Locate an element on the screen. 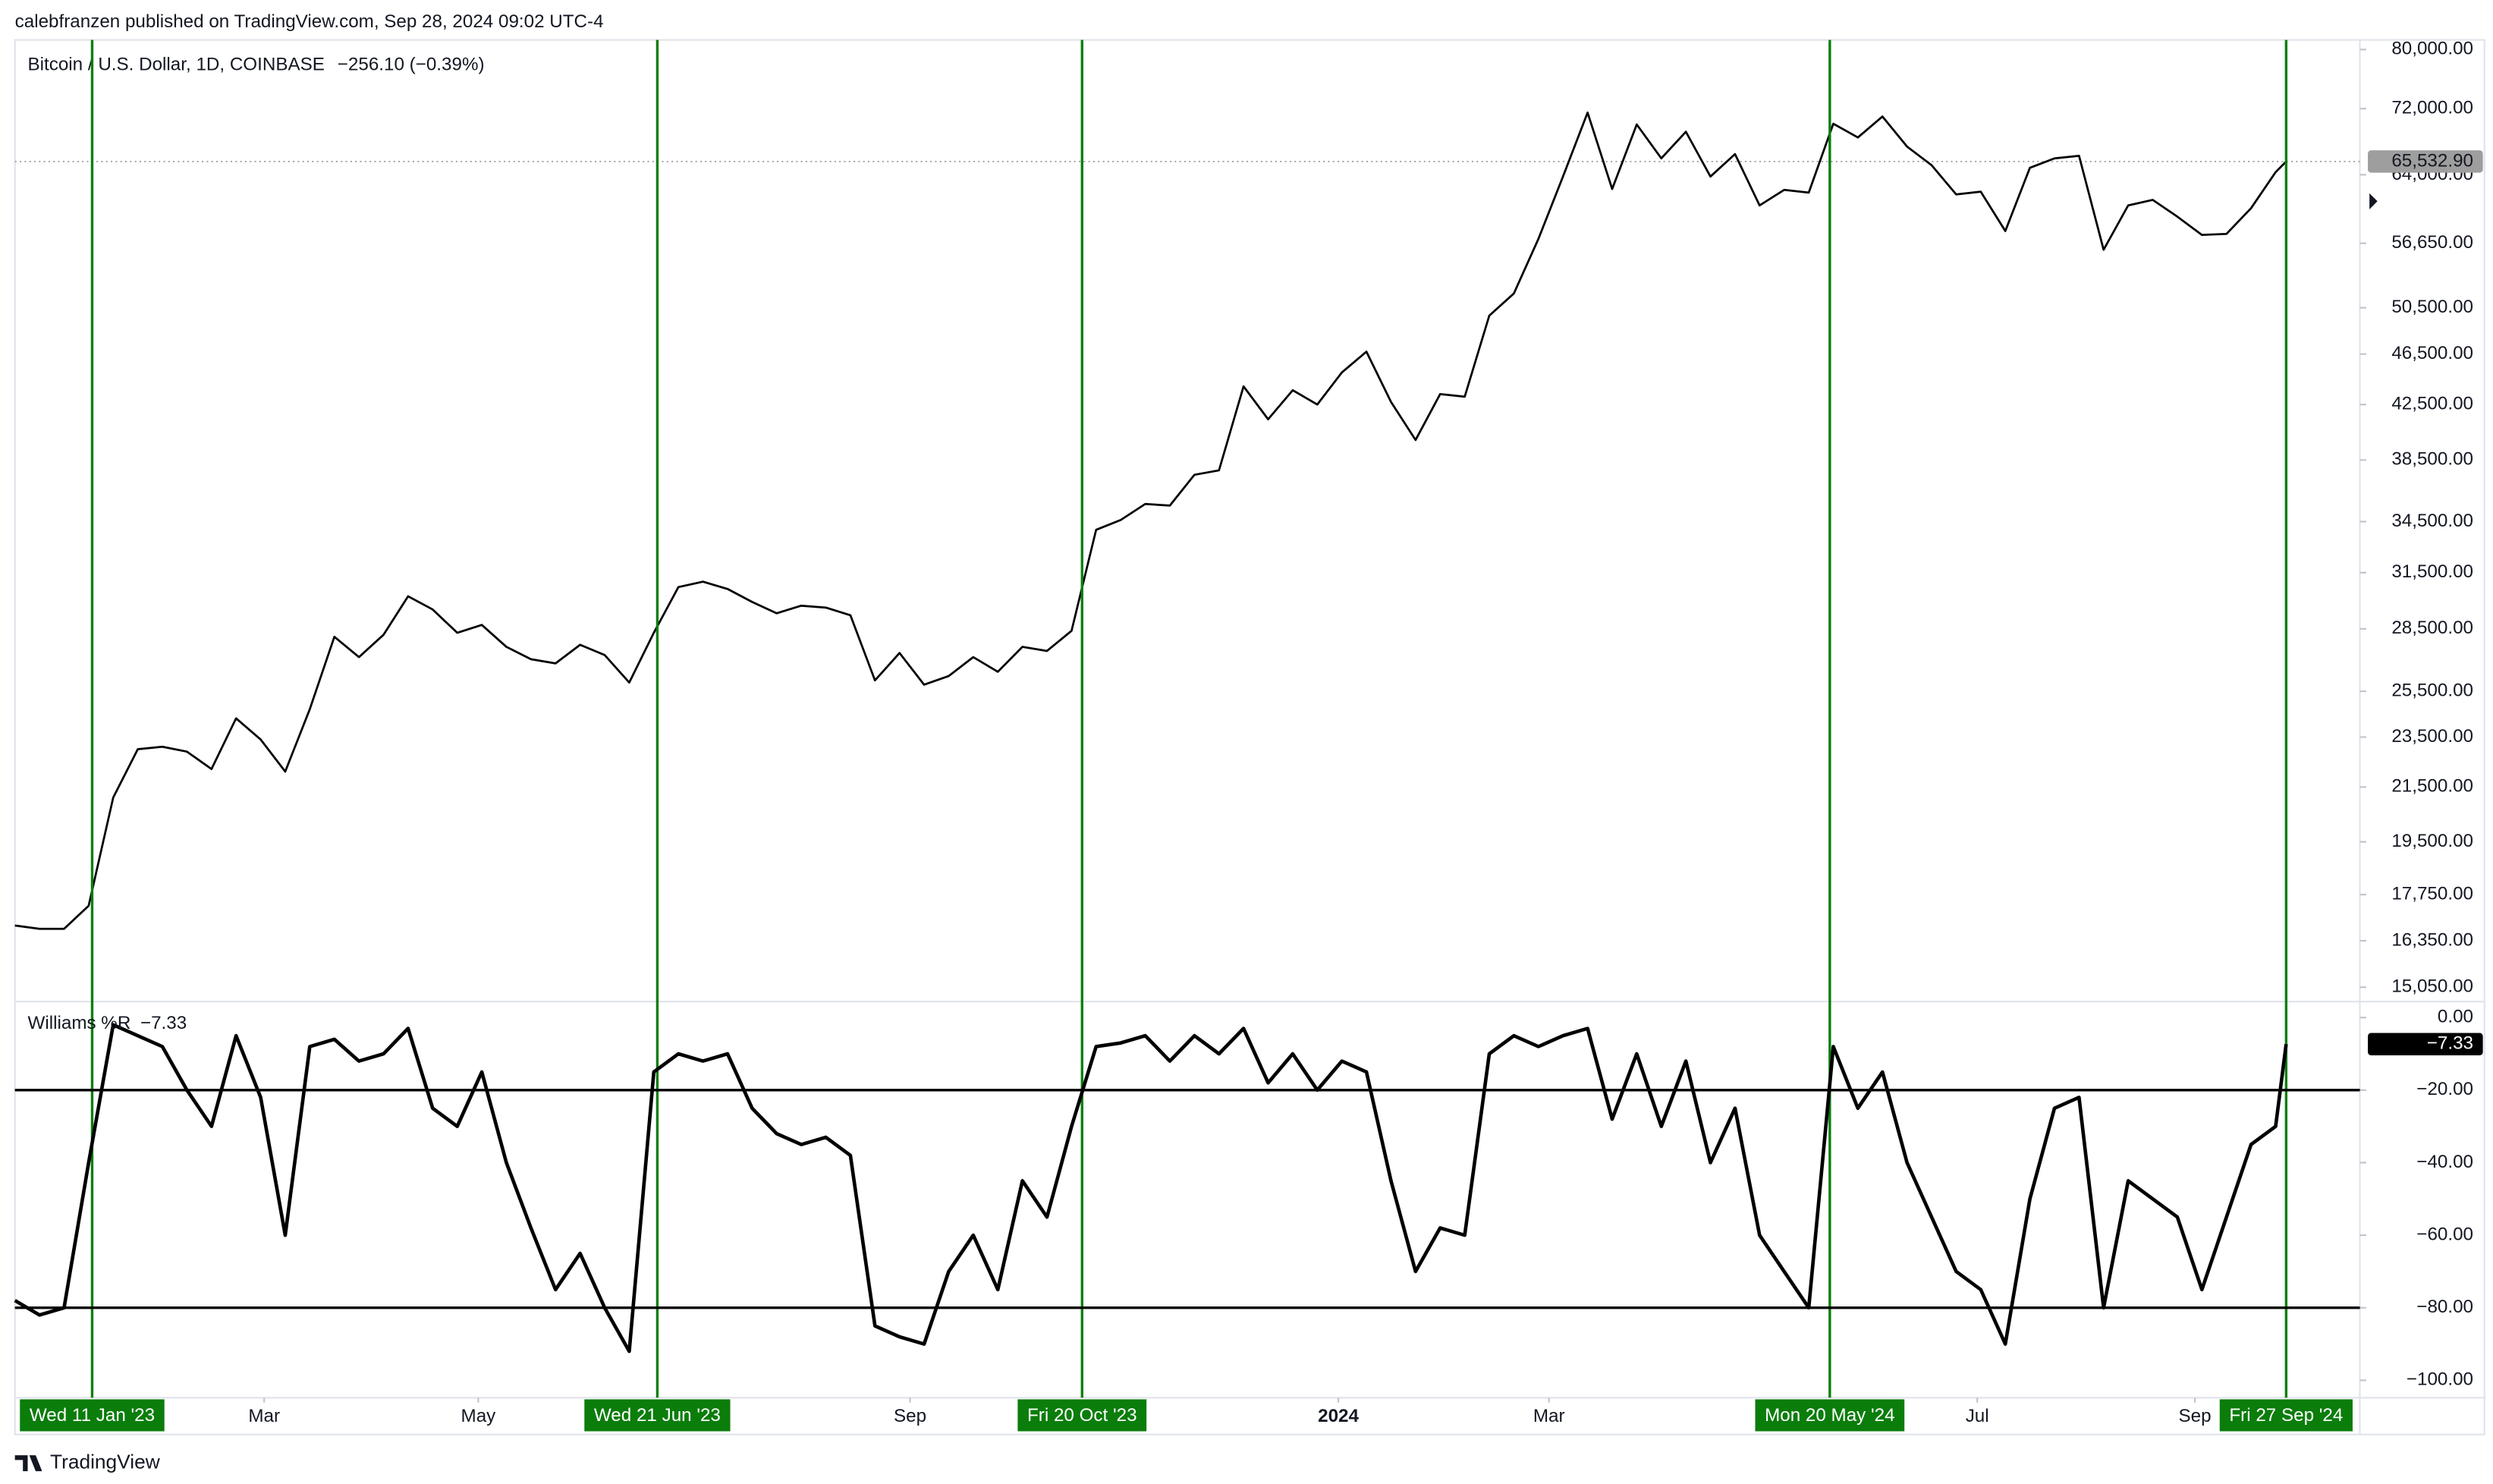  marker-label: Fri 27 Sep '24 is located at coordinates (2286, 1415).